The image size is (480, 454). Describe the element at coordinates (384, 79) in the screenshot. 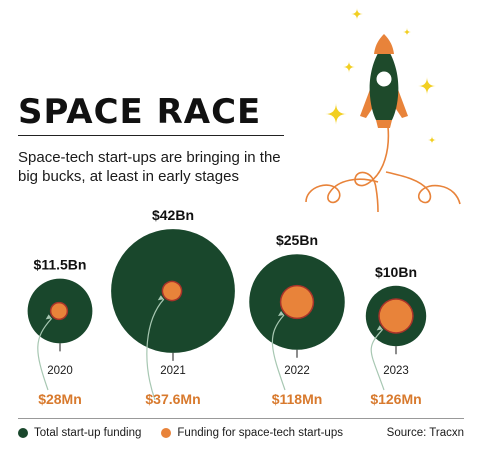

I see `rocket-window` at that location.